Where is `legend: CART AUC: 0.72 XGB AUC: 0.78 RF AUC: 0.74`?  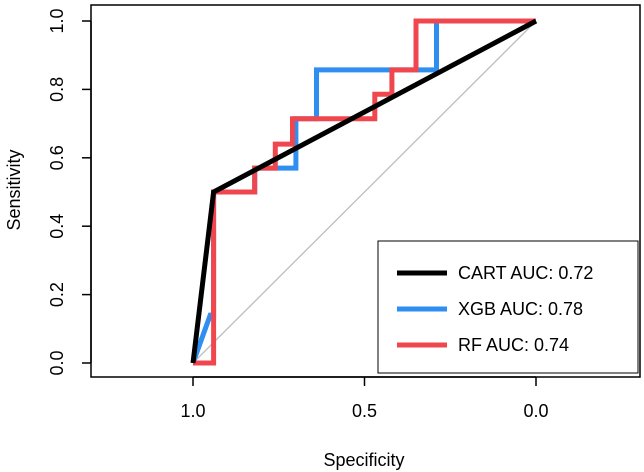
legend: CART AUC: 0.72 XGB AUC: 0.78 RF AUC: 0.74 is located at coordinates (508, 307).